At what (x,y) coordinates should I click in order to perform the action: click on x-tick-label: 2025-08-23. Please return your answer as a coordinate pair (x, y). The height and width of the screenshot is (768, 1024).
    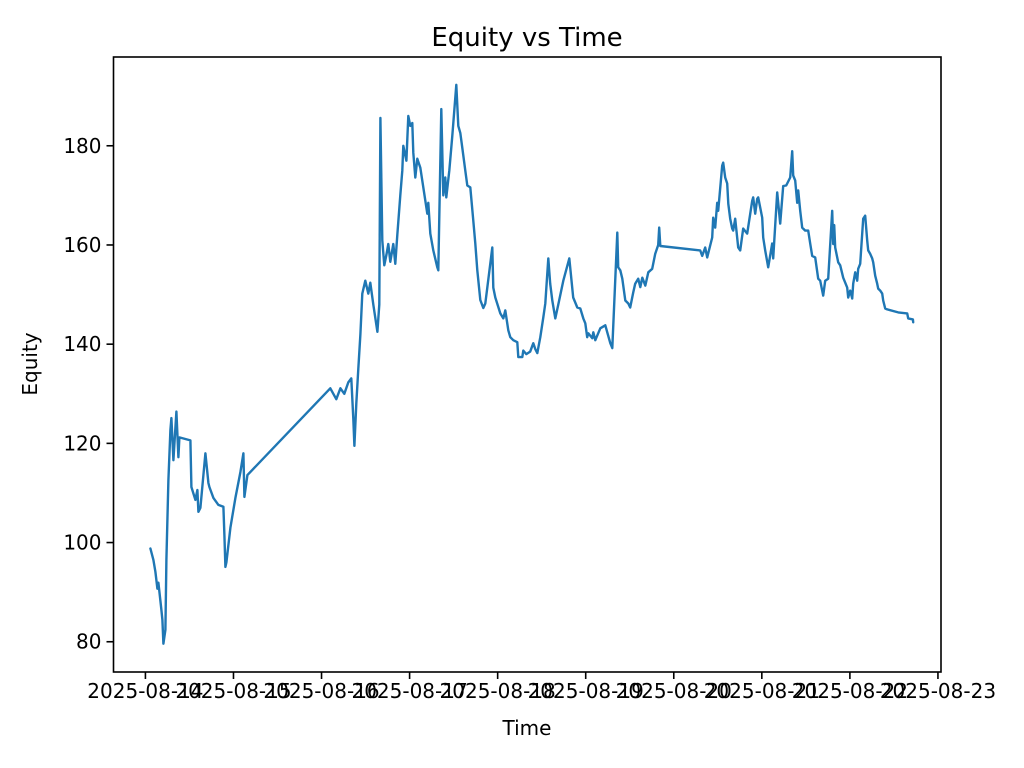
    Looking at the image, I should click on (938, 691).